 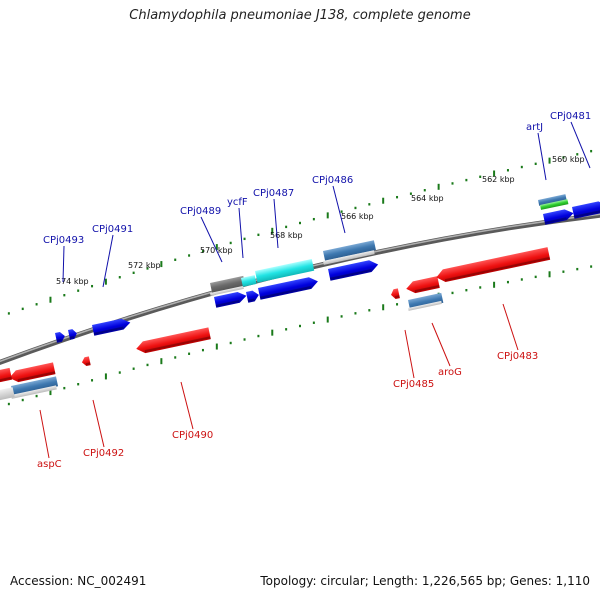 What do you see at coordinates (427, 198) in the screenshot?
I see `kbp-label: 564 kbp` at bounding box center [427, 198].